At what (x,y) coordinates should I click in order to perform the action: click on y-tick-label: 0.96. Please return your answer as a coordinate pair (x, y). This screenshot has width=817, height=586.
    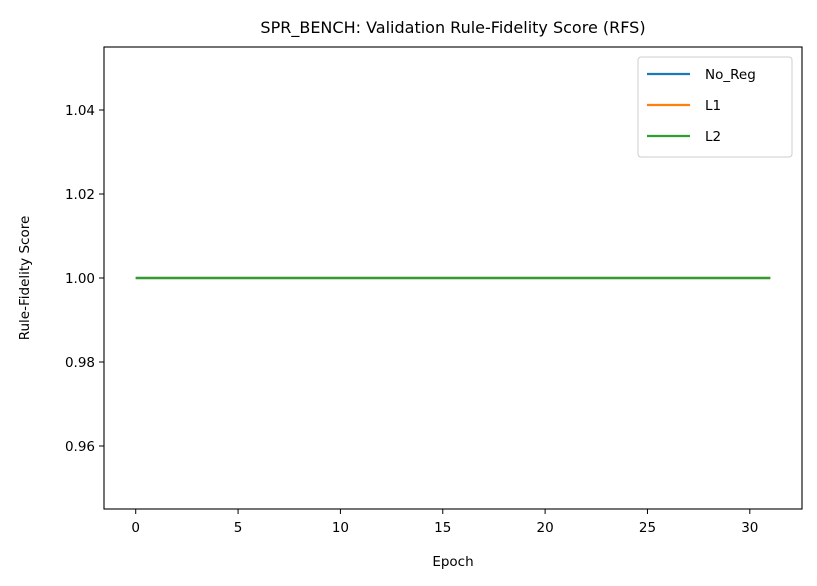
    Looking at the image, I should click on (80, 447).